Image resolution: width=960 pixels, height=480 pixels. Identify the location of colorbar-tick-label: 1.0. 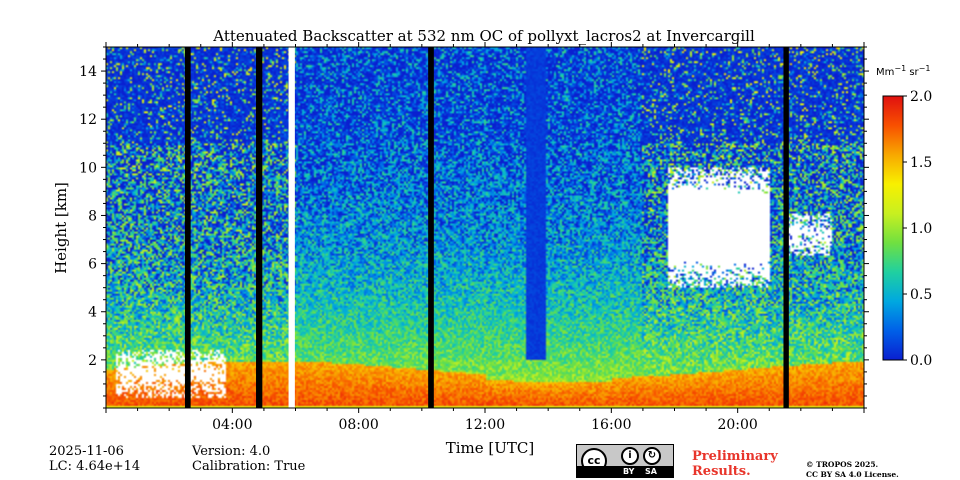
(921, 229).